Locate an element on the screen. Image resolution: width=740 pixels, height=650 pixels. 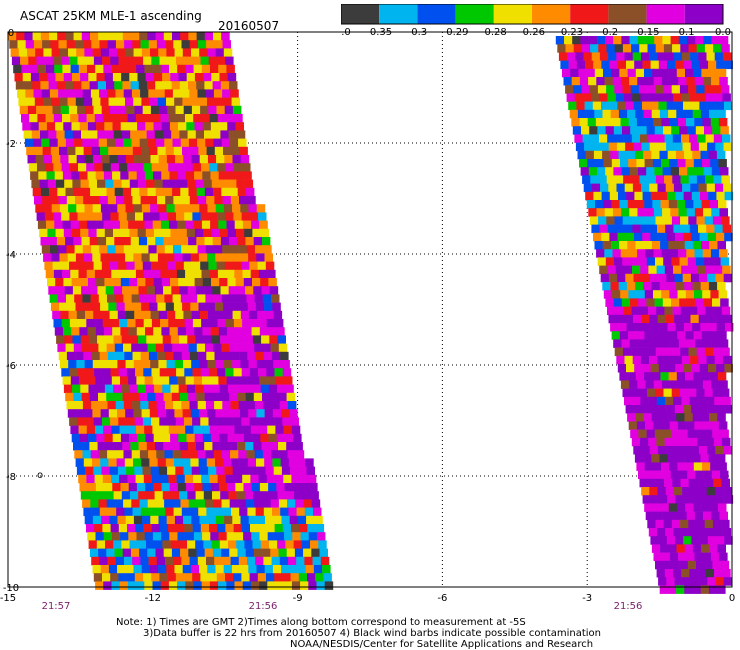
y-tick-label: 0 is located at coordinates (11, 33).